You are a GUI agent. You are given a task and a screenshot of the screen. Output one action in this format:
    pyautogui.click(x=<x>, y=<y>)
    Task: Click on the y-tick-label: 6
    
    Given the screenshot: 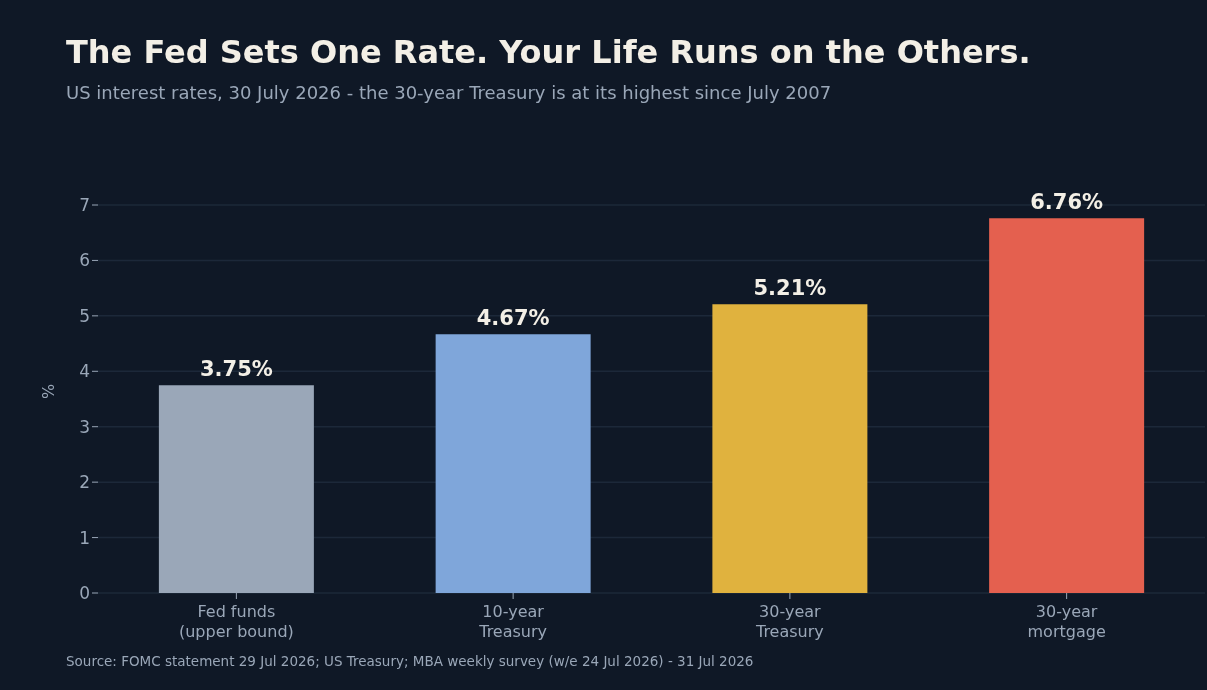 What is the action you would take?
    pyautogui.click(x=84, y=260)
    